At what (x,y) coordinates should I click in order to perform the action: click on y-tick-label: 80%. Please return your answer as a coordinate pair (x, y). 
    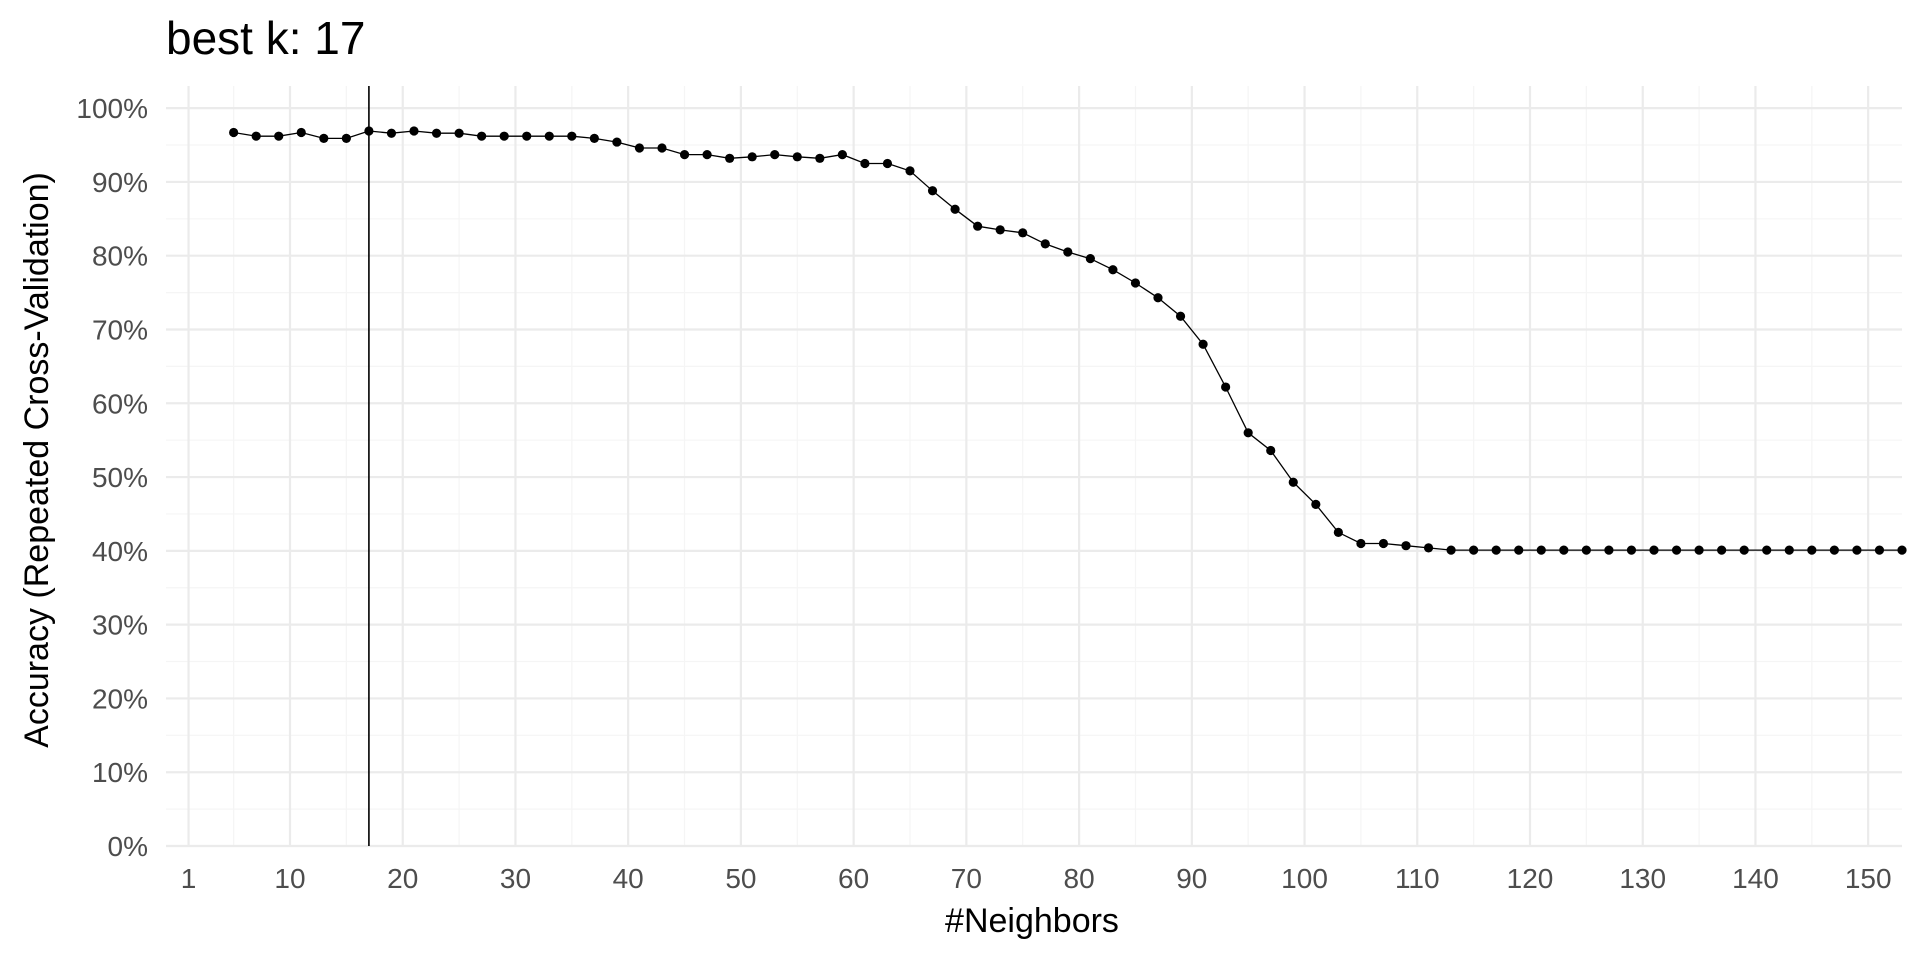
    Looking at the image, I should click on (120, 256).